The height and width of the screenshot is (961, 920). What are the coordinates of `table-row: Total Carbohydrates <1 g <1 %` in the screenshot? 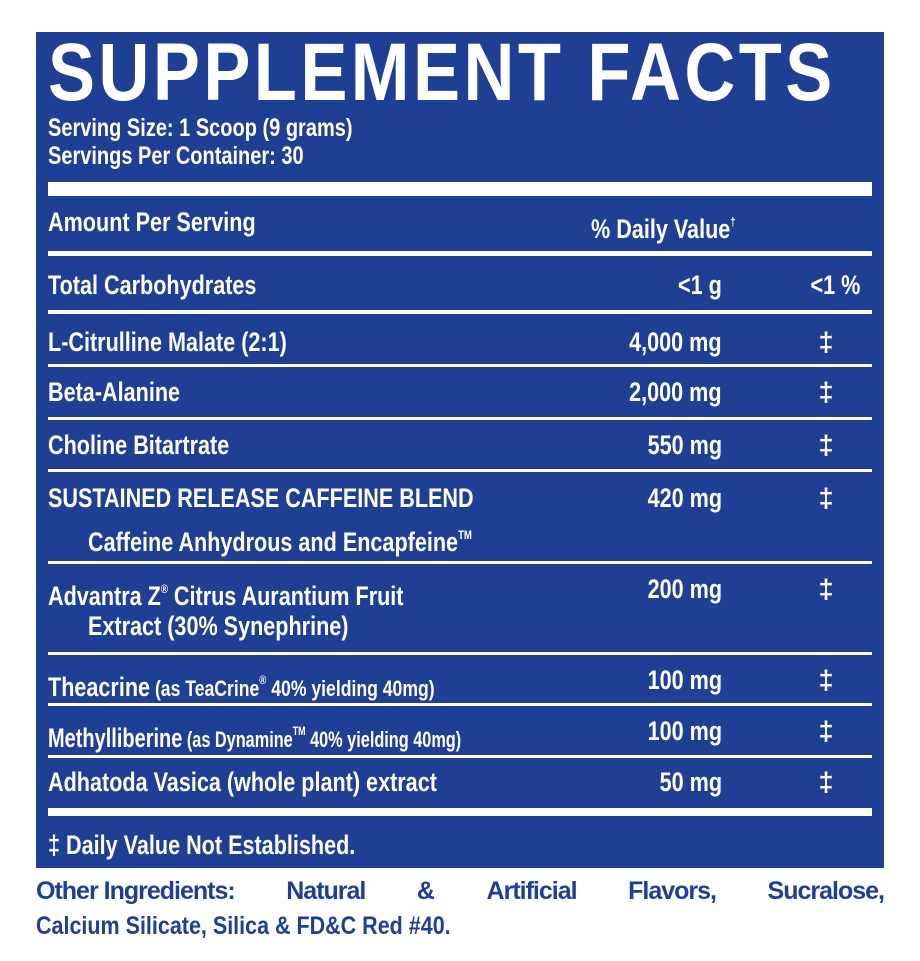 It's located at (454, 285).